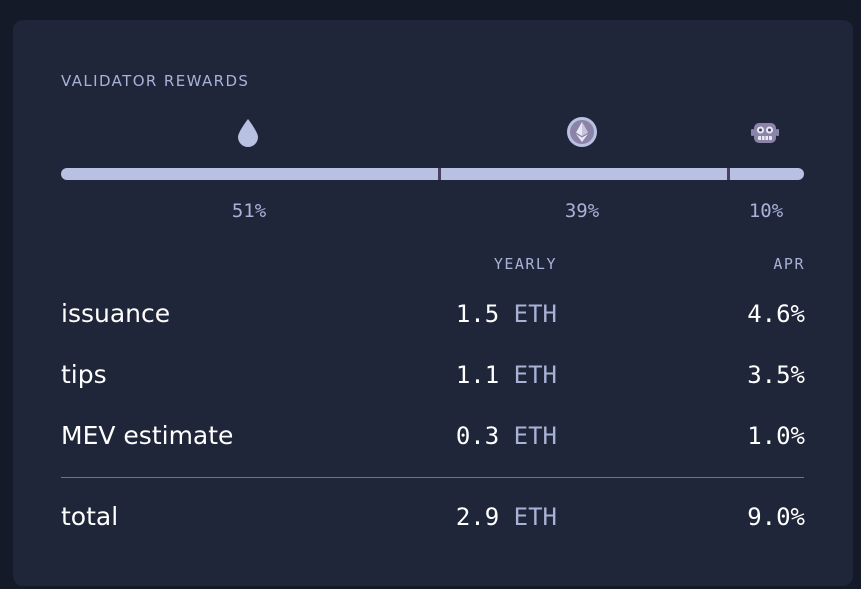 This screenshot has height=589, width=861. What do you see at coordinates (477, 375) in the screenshot?
I see `tips-yearly-amount: 1.1` at bounding box center [477, 375].